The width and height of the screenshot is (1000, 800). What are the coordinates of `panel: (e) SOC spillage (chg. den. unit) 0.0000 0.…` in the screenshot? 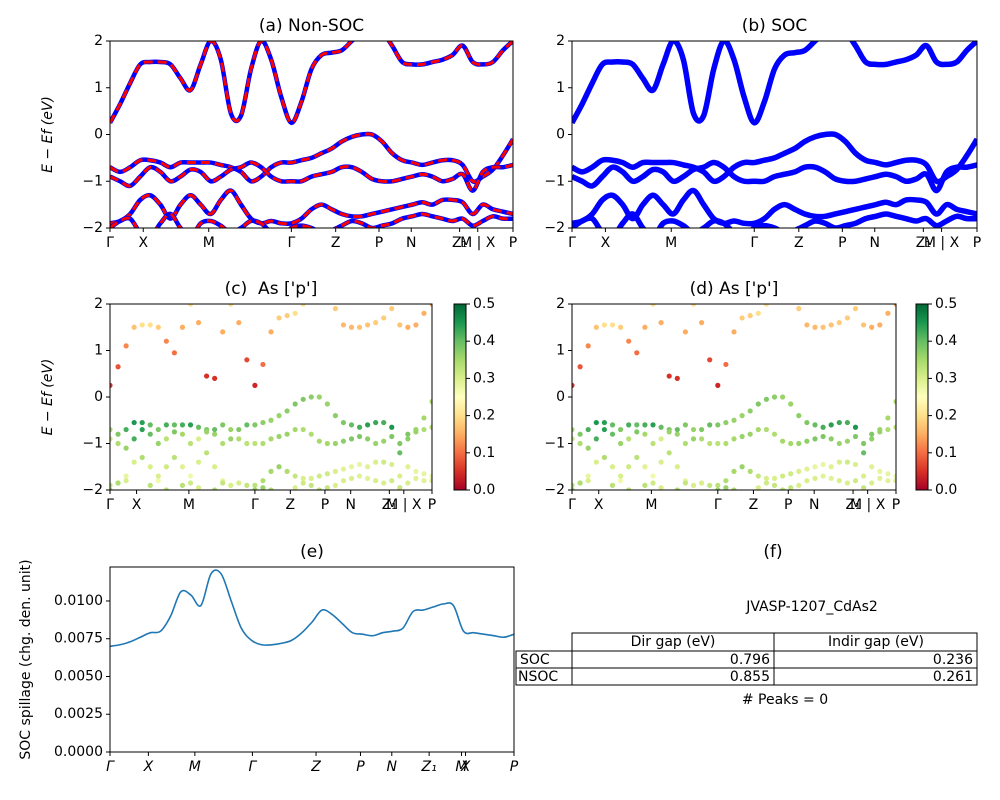 It's located at (268, 658).